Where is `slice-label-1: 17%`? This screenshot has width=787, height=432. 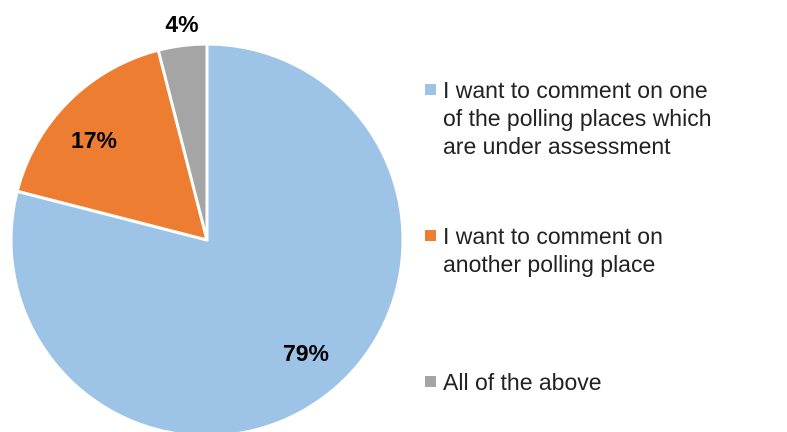 slice-label-1: 17% is located at coordinates (94, 140).